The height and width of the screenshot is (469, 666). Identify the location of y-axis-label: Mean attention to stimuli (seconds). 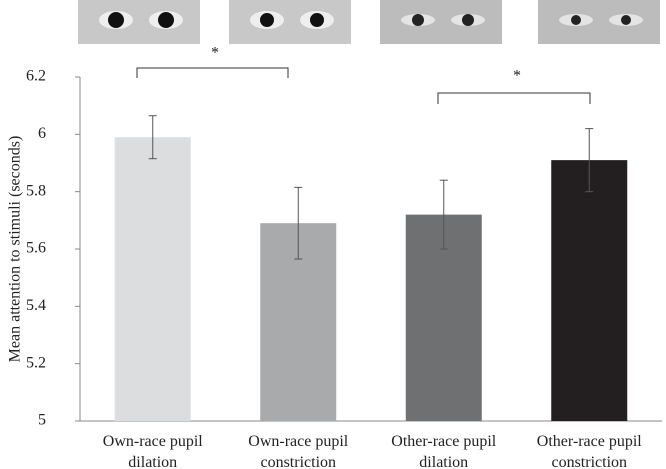
(15, 249).